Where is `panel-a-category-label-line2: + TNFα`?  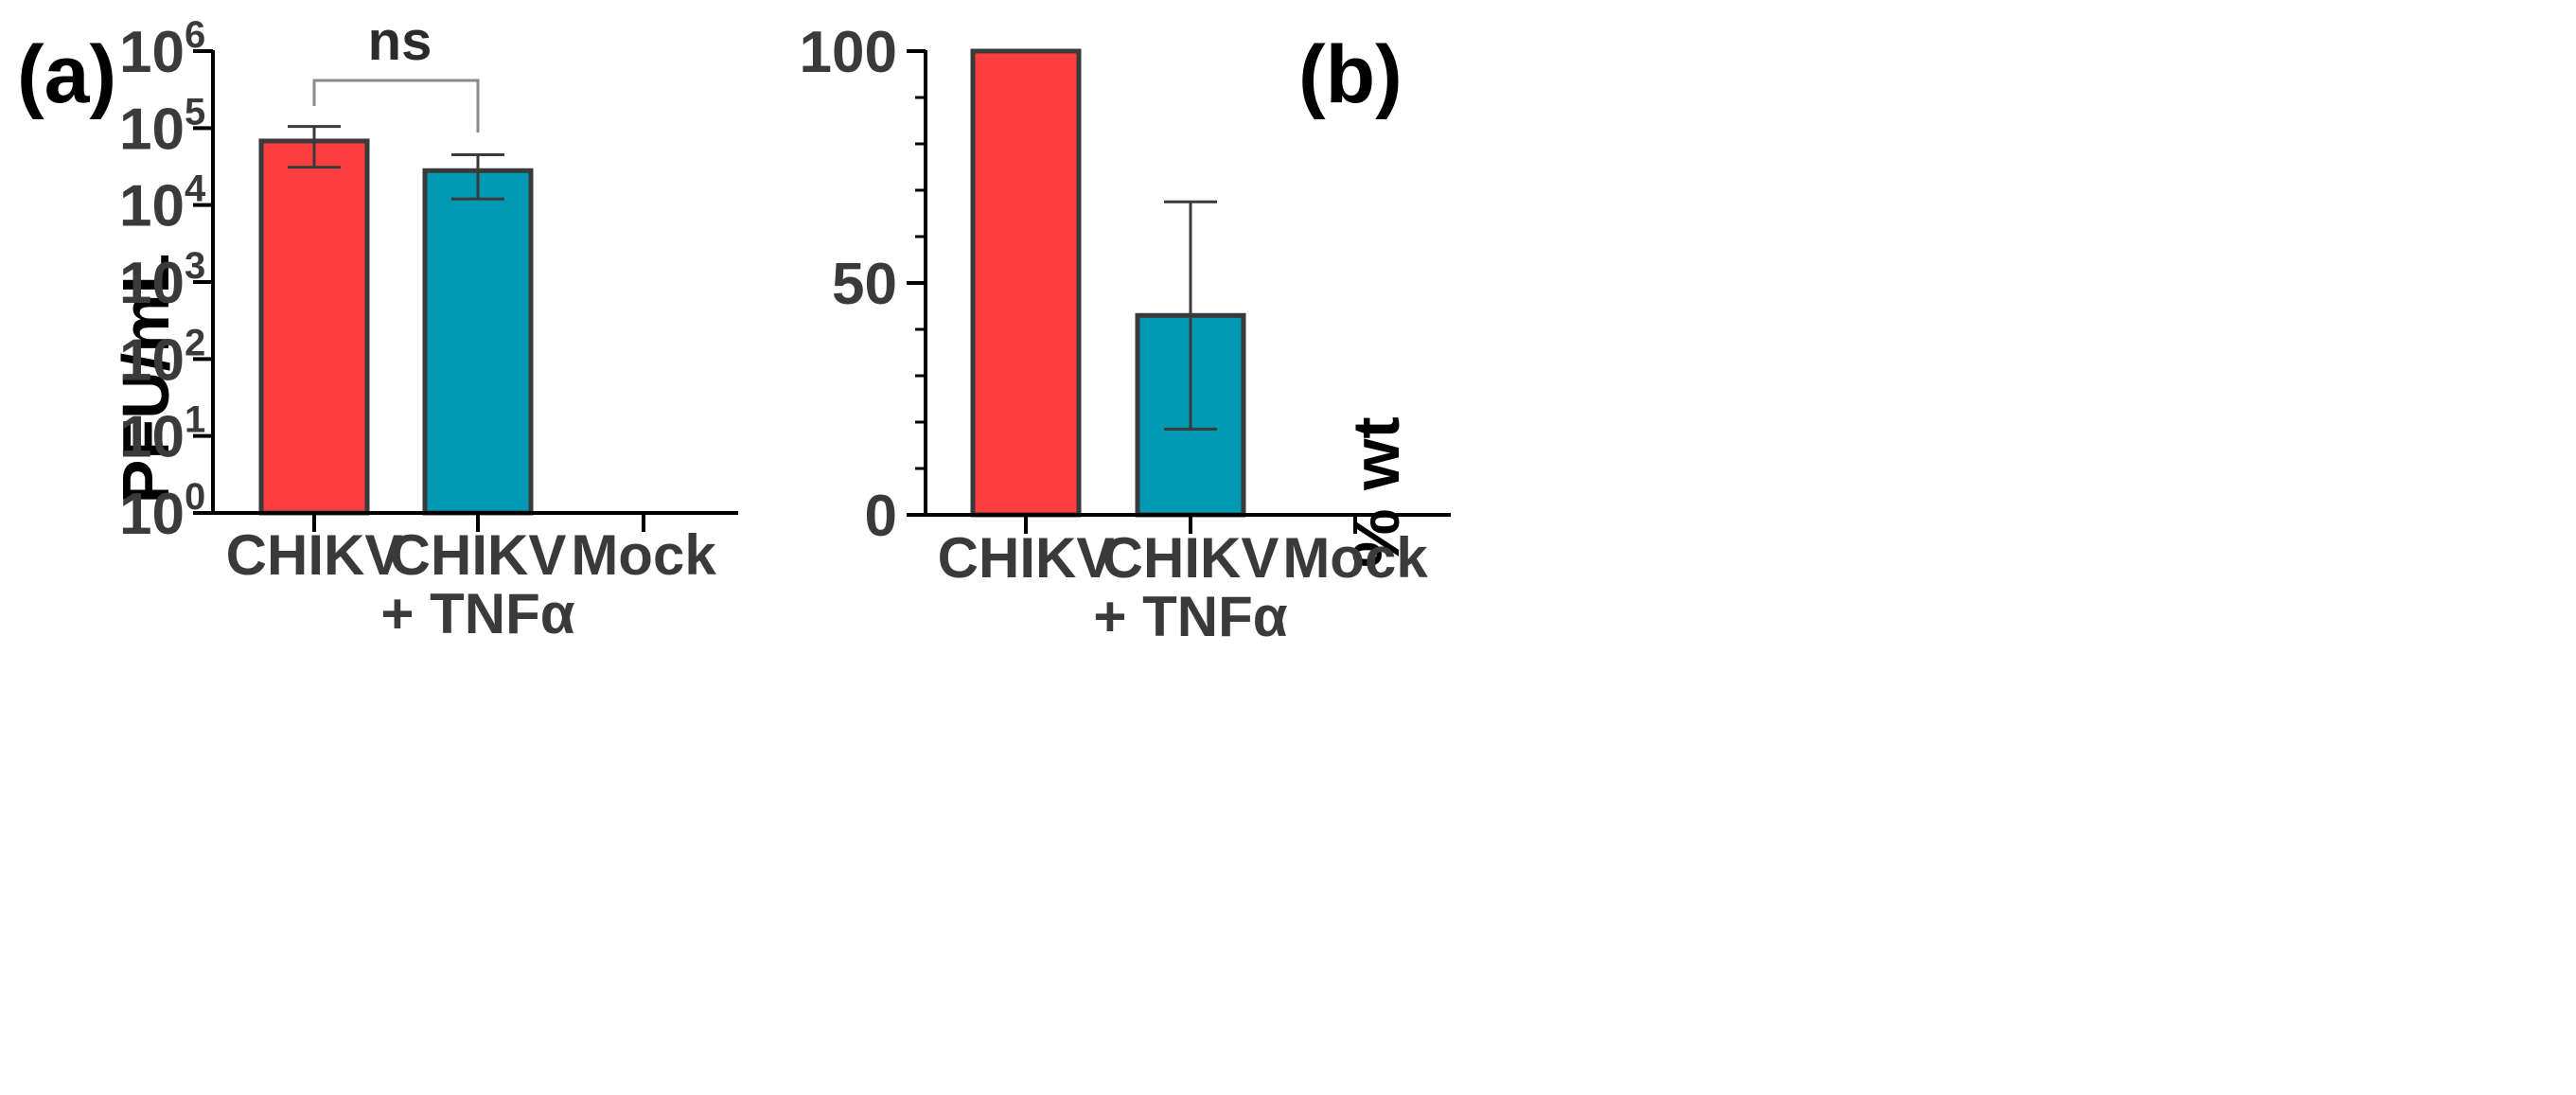 panel-a-category-label-line2: + TNFα is located at coordinates (477, 614).